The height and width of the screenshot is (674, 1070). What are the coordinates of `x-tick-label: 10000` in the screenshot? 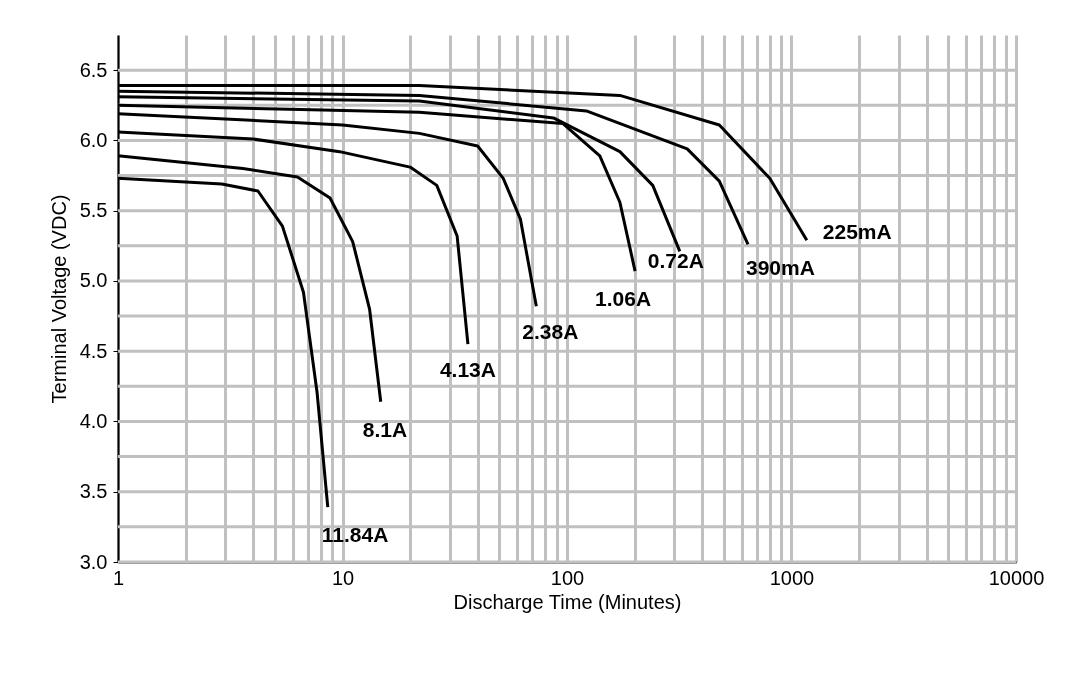 It's located at (1016, 577).